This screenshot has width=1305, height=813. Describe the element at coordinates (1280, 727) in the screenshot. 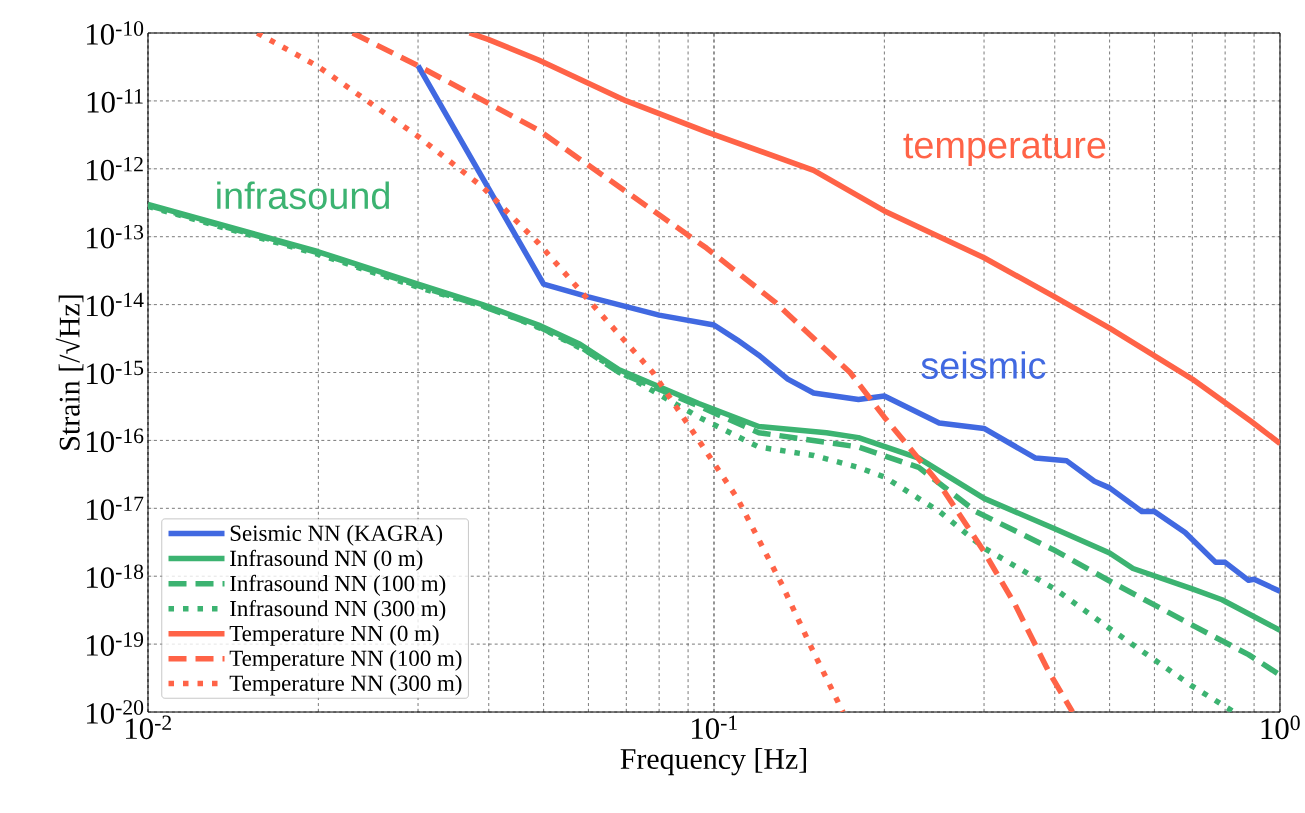

I see `x-tick-label: 10$^{0}$` at that location.